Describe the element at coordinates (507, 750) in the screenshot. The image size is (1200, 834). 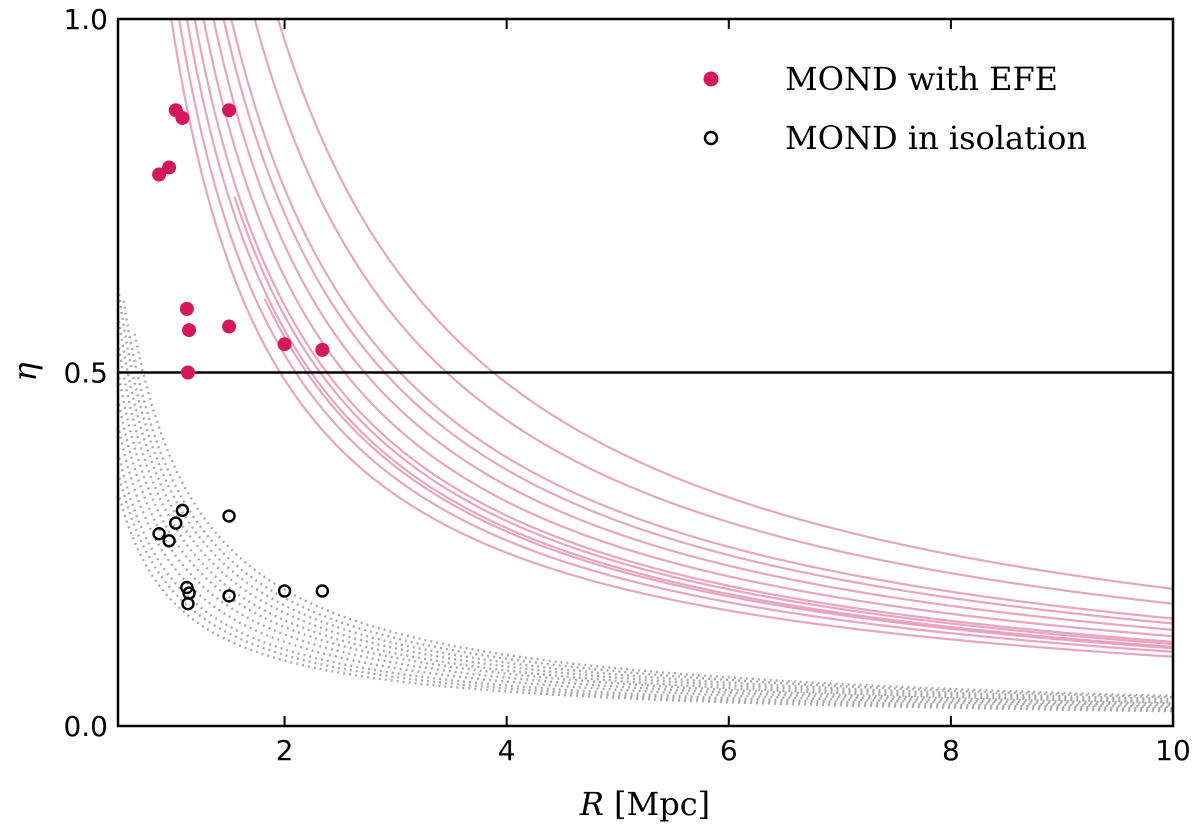
I see `x-tick-label: 4` at that location.